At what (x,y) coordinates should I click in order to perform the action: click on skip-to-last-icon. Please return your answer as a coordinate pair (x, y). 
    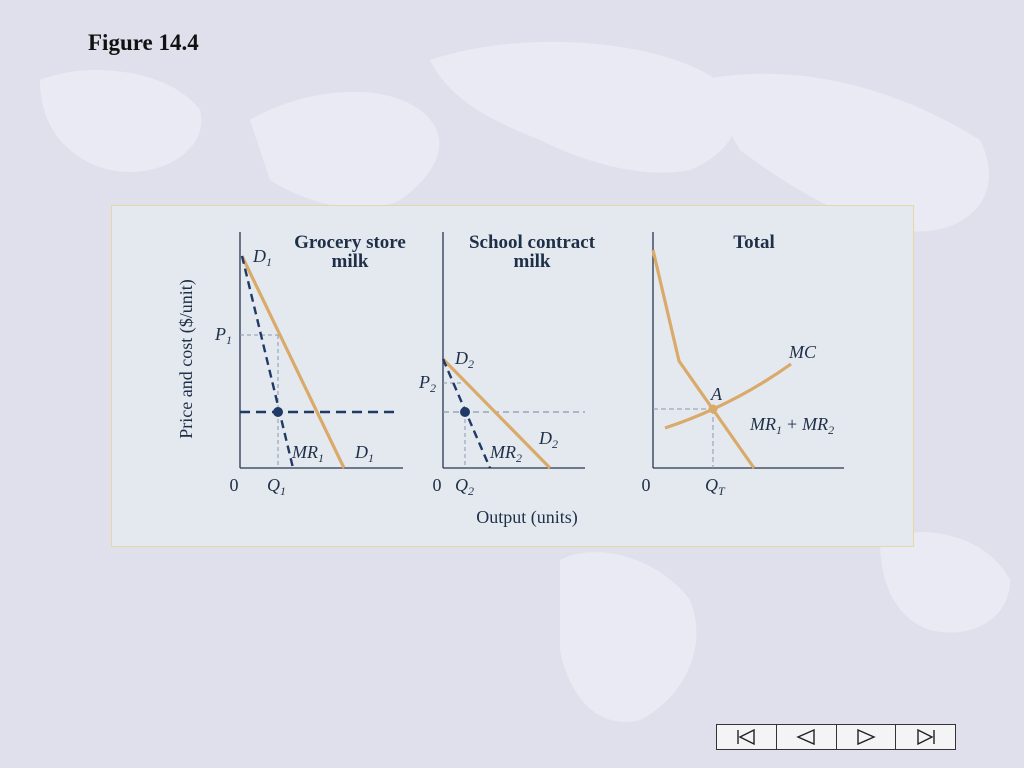
    Looking at the image, I should click on (925, 737).